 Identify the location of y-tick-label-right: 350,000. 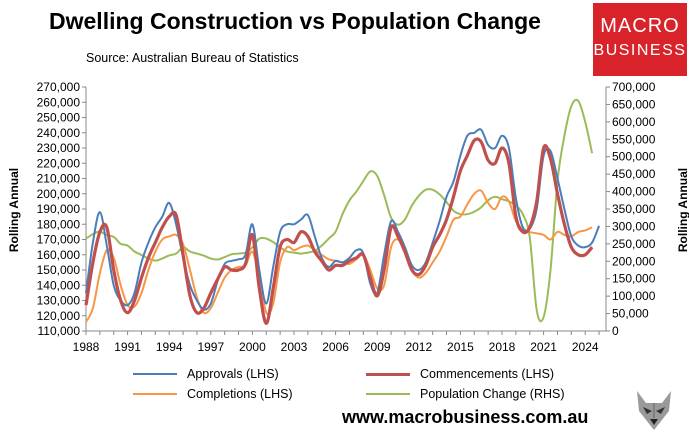
(634, 209).